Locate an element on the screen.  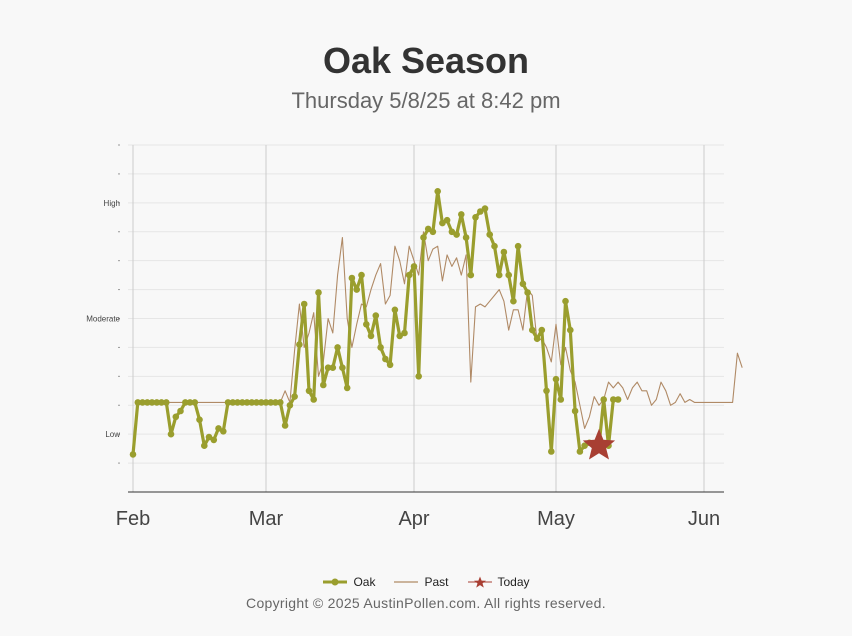
y-tick-label: High is located at coordinates (112, 203).